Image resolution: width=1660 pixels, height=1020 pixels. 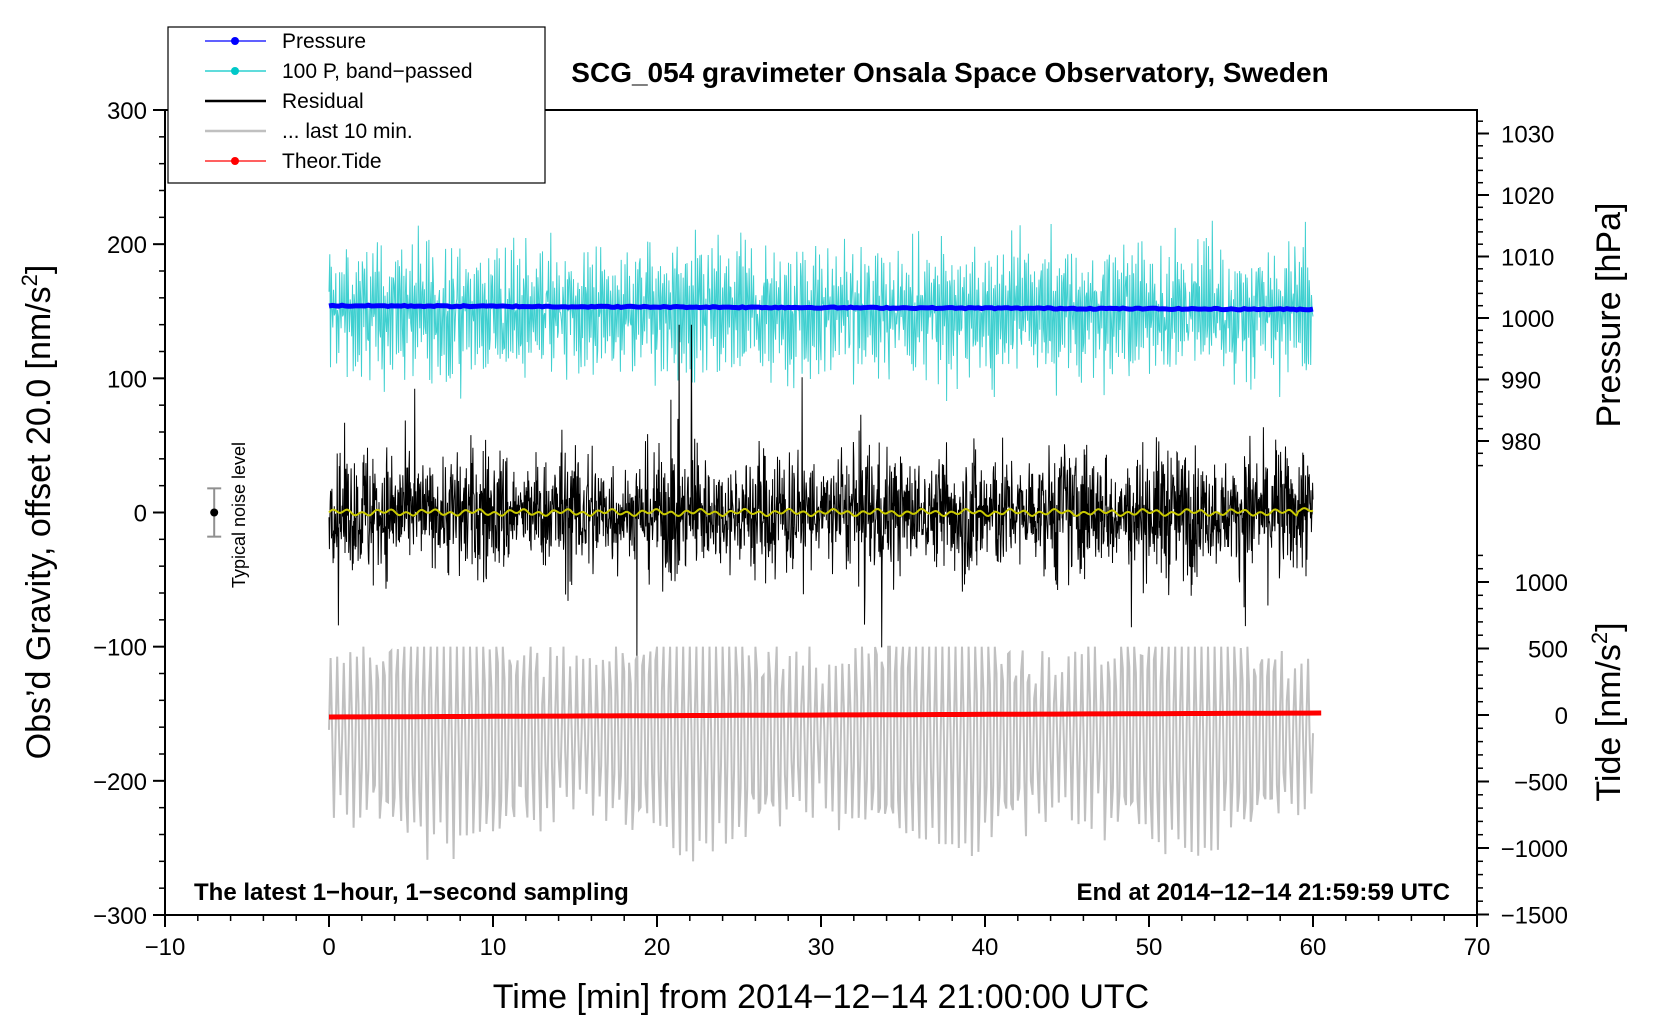 I want to click on x-tick-label: 40, so click(x=985, y=947).